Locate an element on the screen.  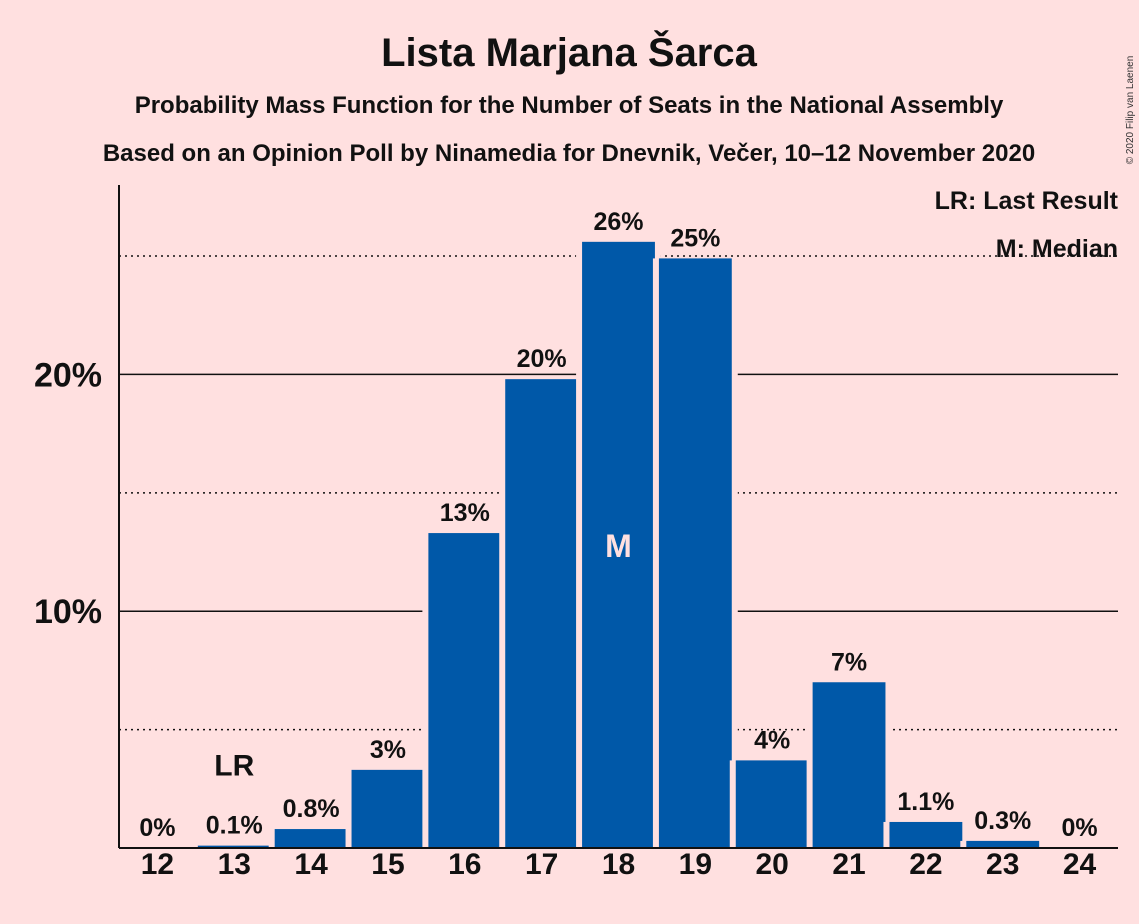
legend-last-result: LR: Last Result is located at coordinates (1027, 201).